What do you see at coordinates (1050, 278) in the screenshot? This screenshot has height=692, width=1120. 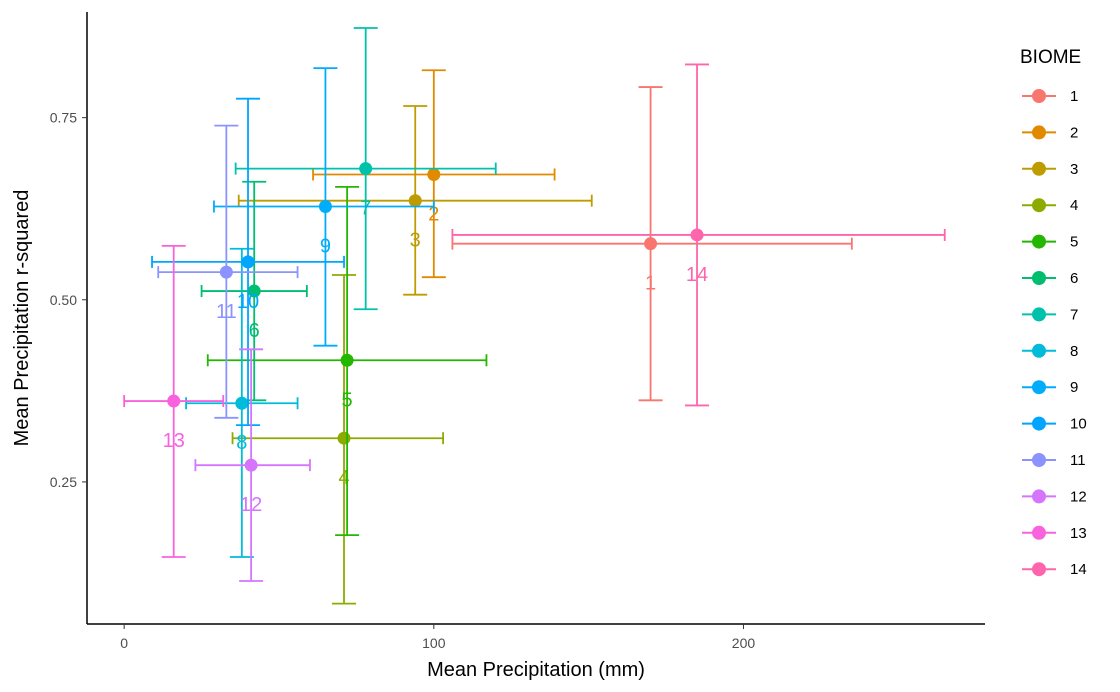 I see `legend-item-6: 6` at bounding box center [1050, 278].